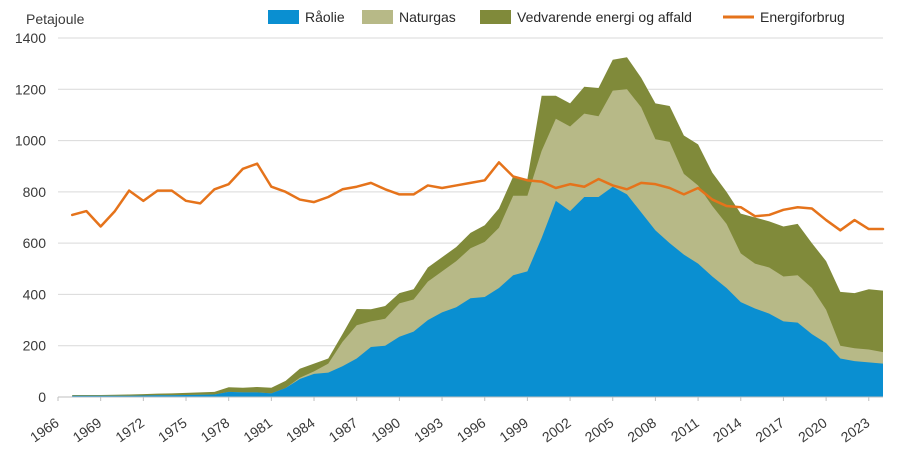  Describe the element at coordinates (685, 429) in the screenshot. I see `x-tick-label: 2011` at that location.